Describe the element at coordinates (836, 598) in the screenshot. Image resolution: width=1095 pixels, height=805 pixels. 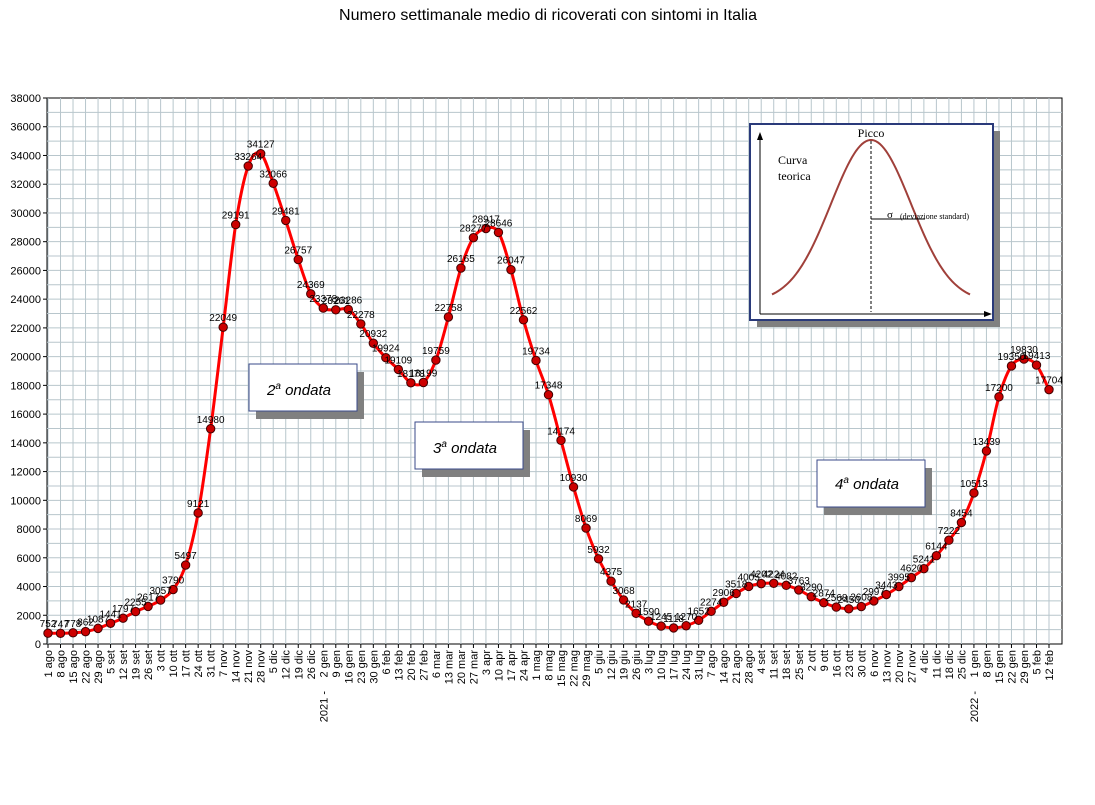
I see `data-label: 2568` at that location.